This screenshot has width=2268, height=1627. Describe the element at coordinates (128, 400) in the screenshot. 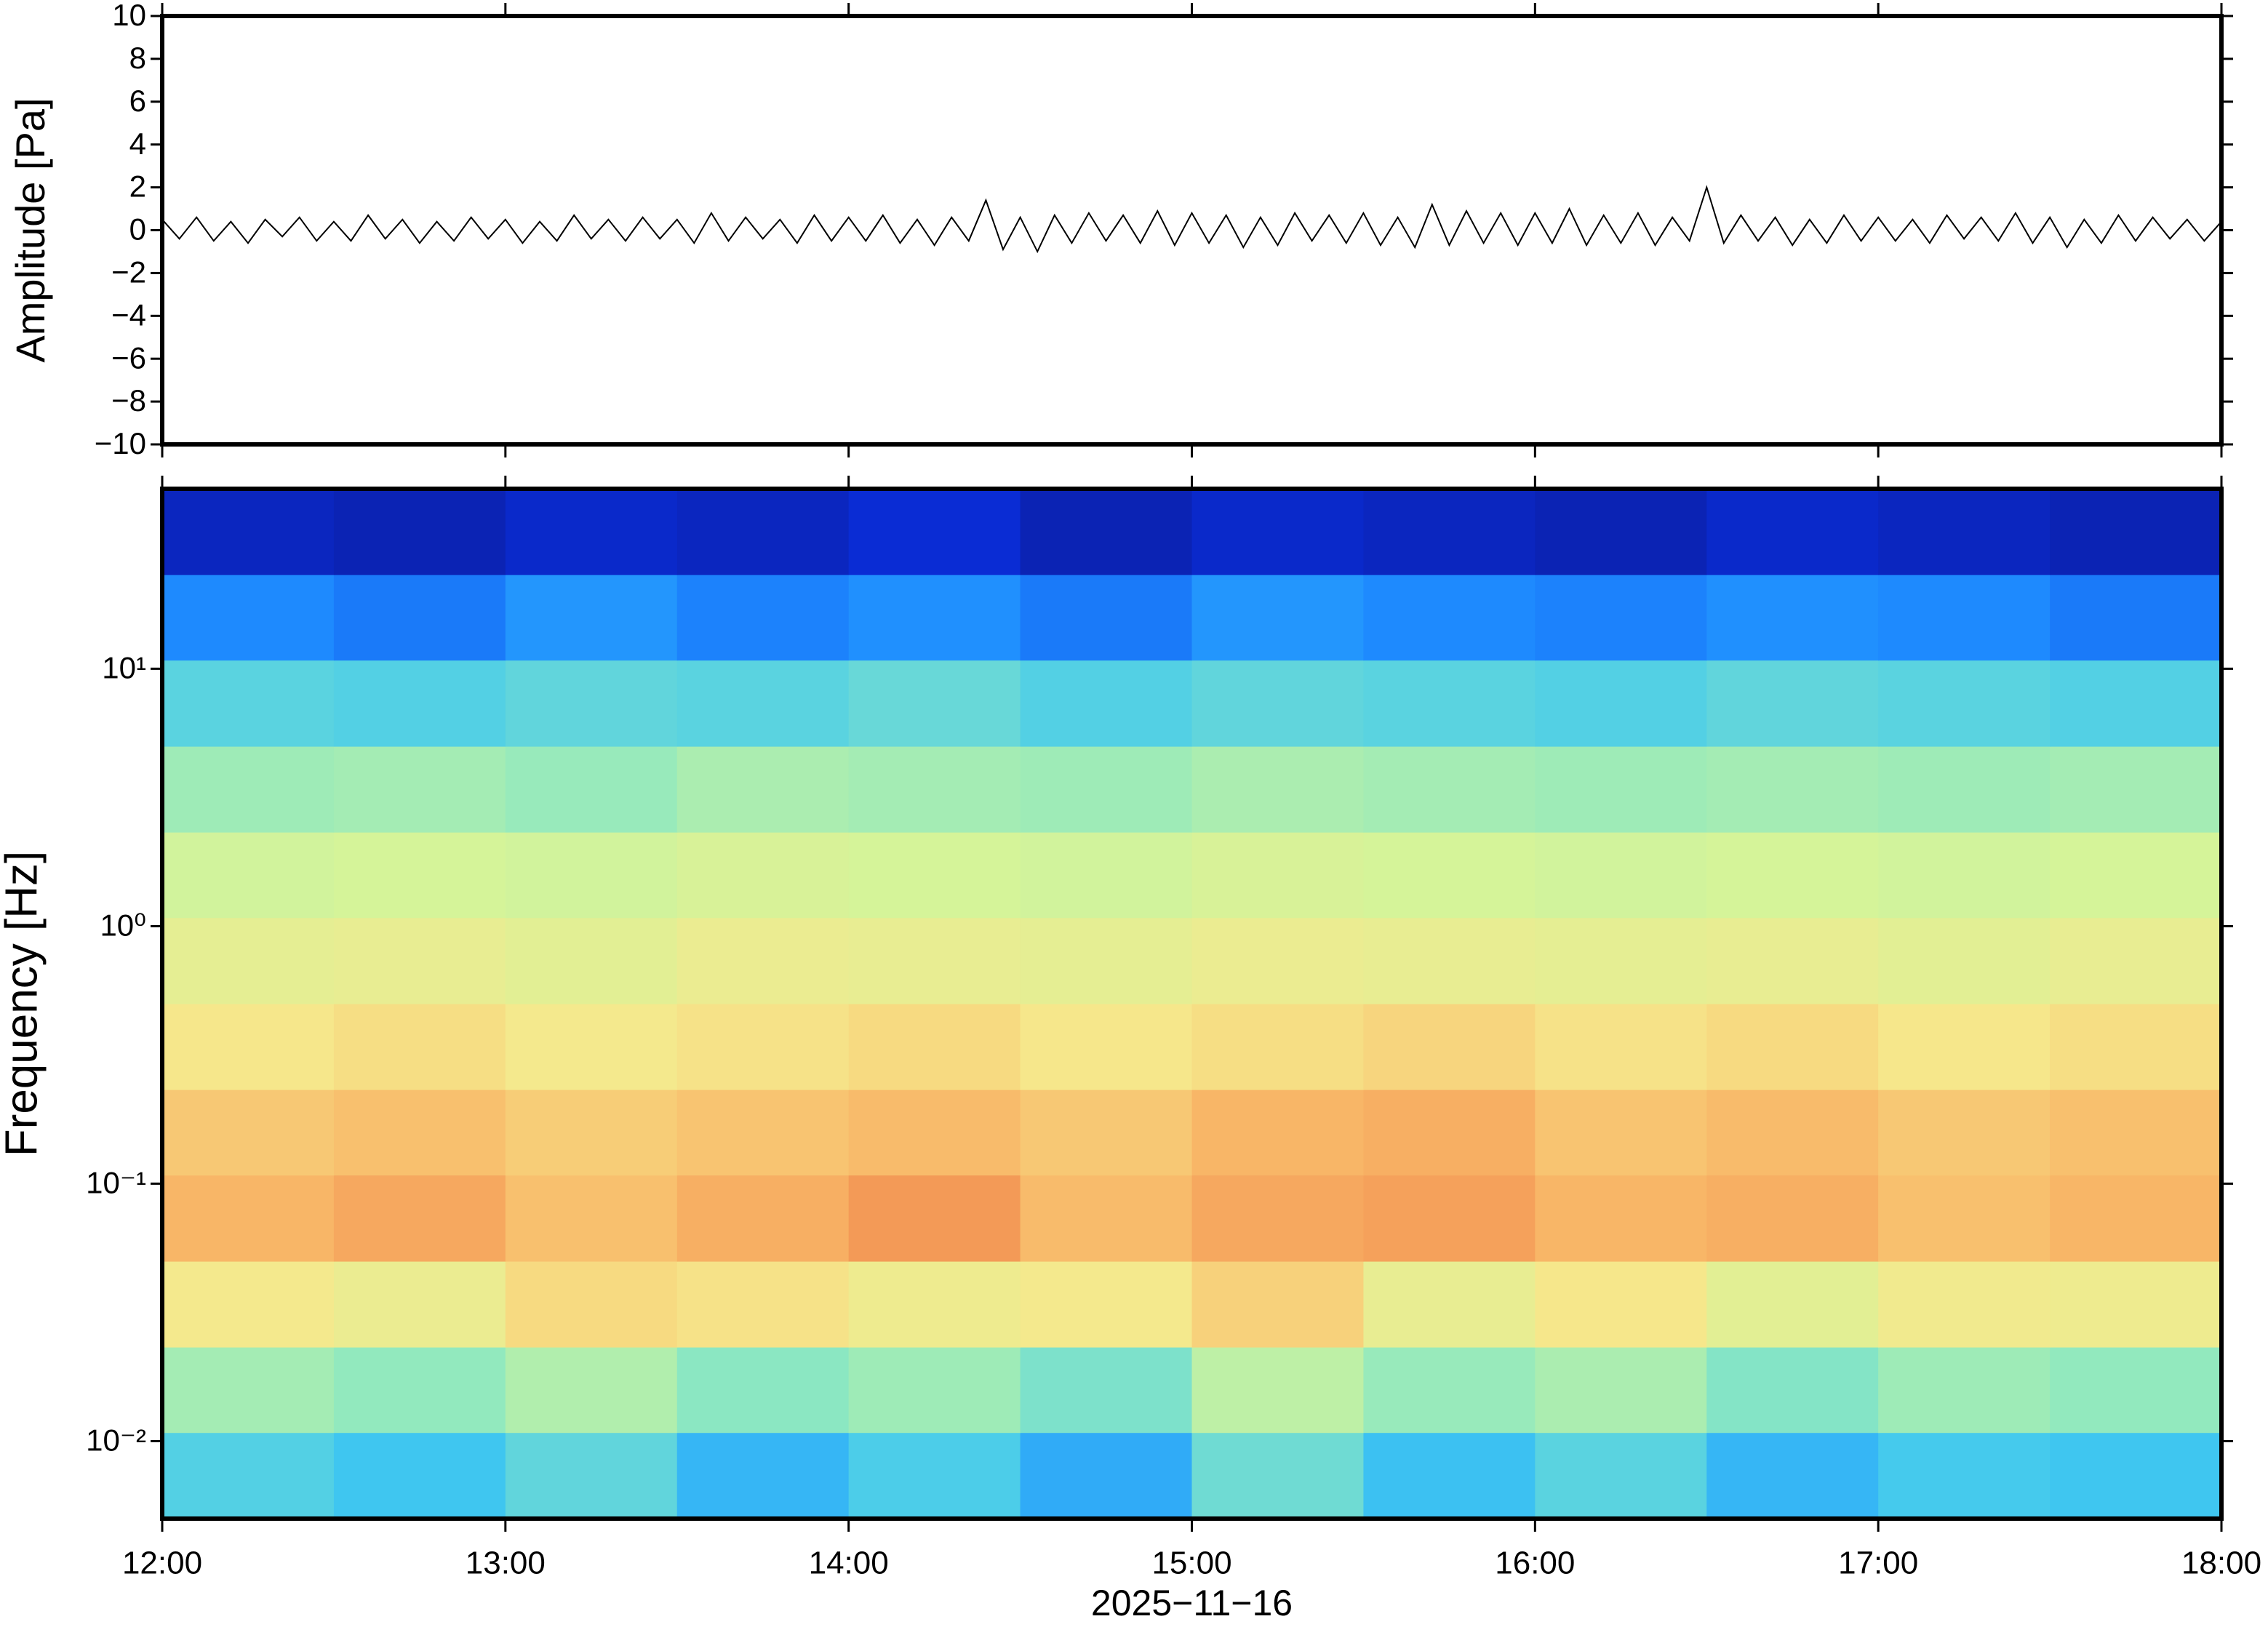

I see `y-tick-label: −8` at that location.